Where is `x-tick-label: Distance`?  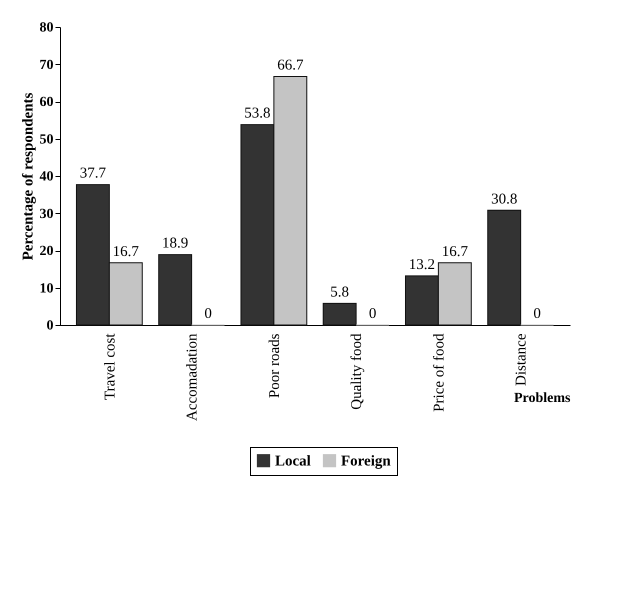 x-tick-label: Distance is located at coordinates (522, 359).